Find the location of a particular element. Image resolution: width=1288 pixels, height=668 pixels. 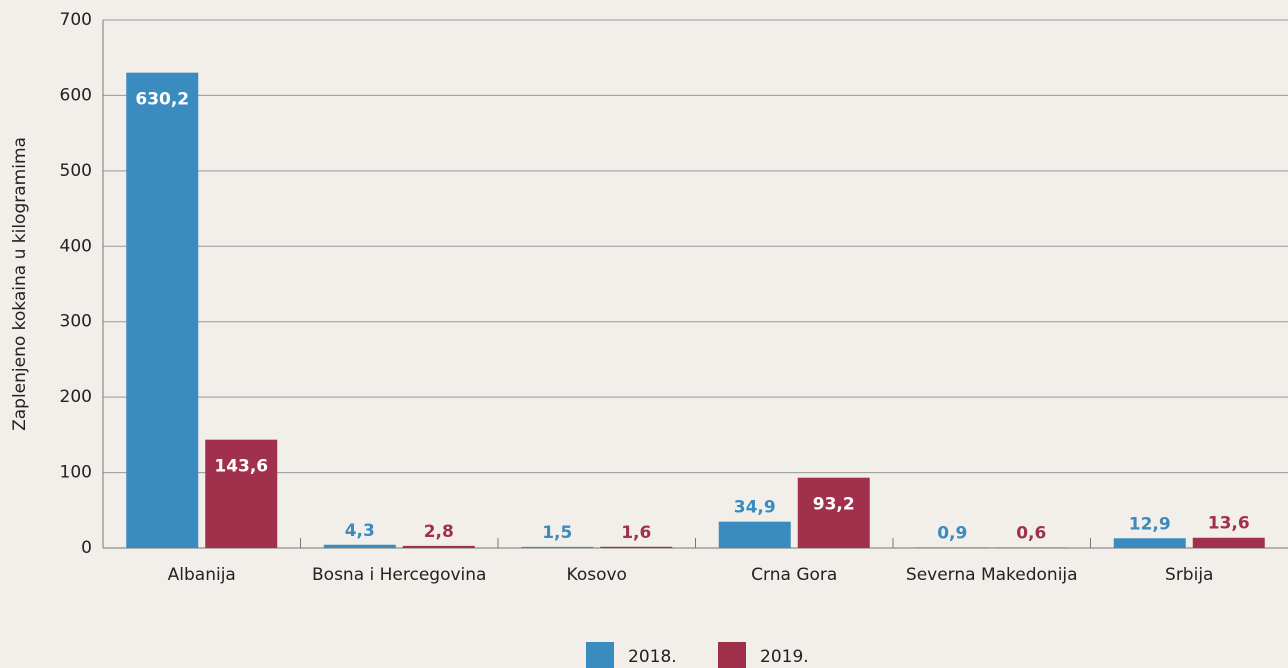

value-label: 2,8 is located at coordinates (439, 532).